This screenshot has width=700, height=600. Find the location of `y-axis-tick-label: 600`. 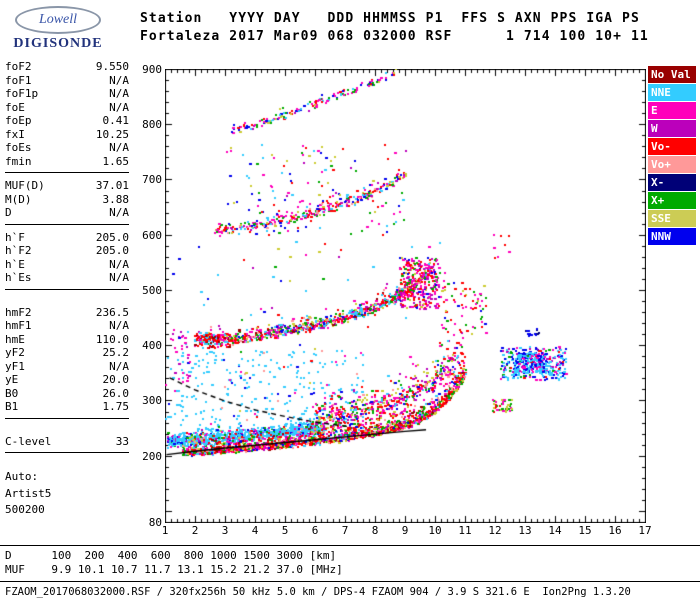

y-axis-tick-label: 600 is located at coordinates (152, 235).